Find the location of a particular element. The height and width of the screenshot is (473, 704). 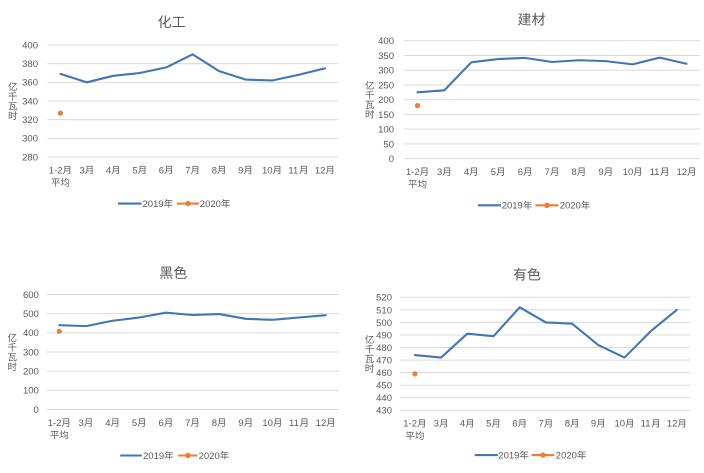

svg-text: 460 is located at coordinates (384, 373).